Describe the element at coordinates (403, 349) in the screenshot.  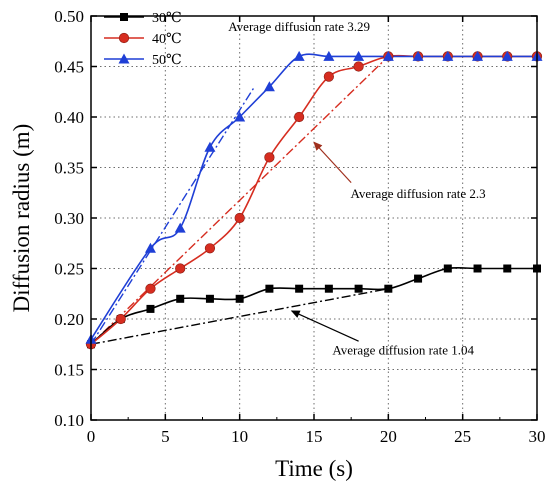
I see `annotation-label: Average diffusion rate 1.04` at that location.